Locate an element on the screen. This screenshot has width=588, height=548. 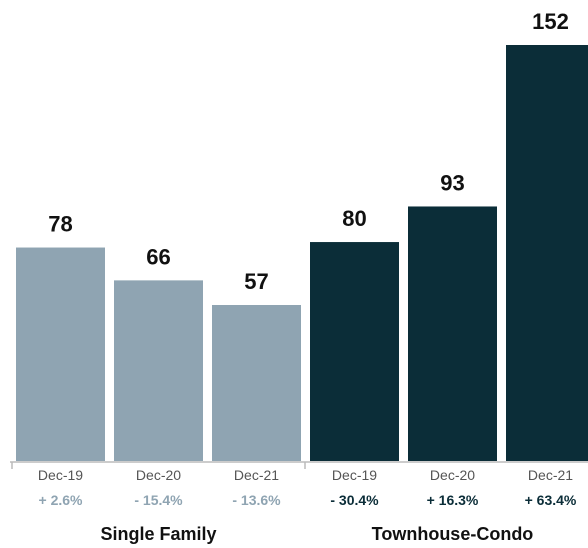
percent-change-label: + 2.6% is located at coordinates (61, 500).